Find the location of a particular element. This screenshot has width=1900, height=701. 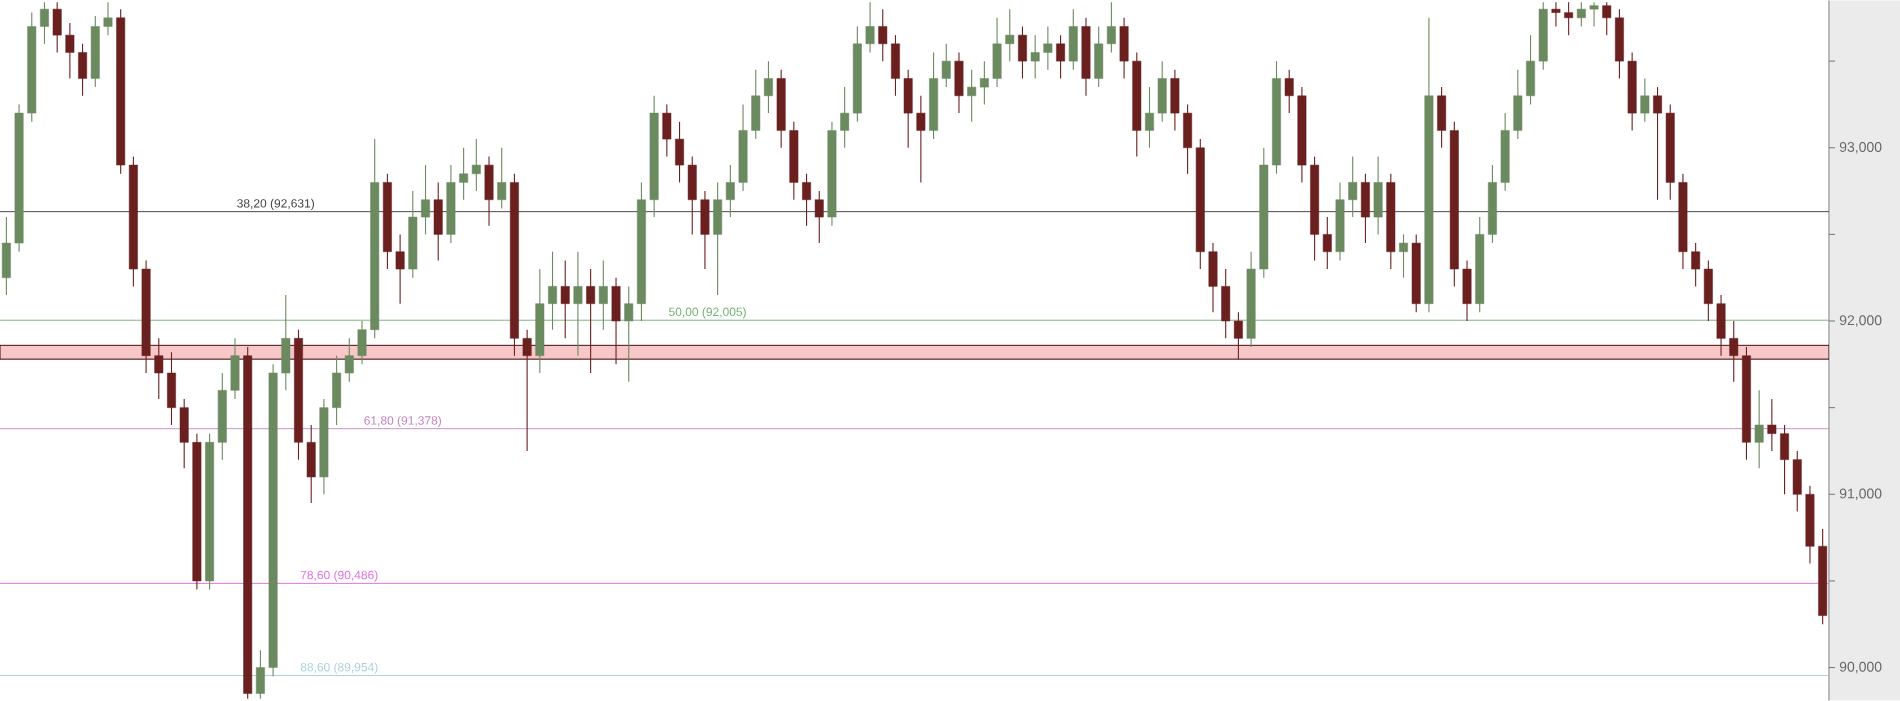

y-tick-label: 93,000 is located at coordinates (1860, 147).